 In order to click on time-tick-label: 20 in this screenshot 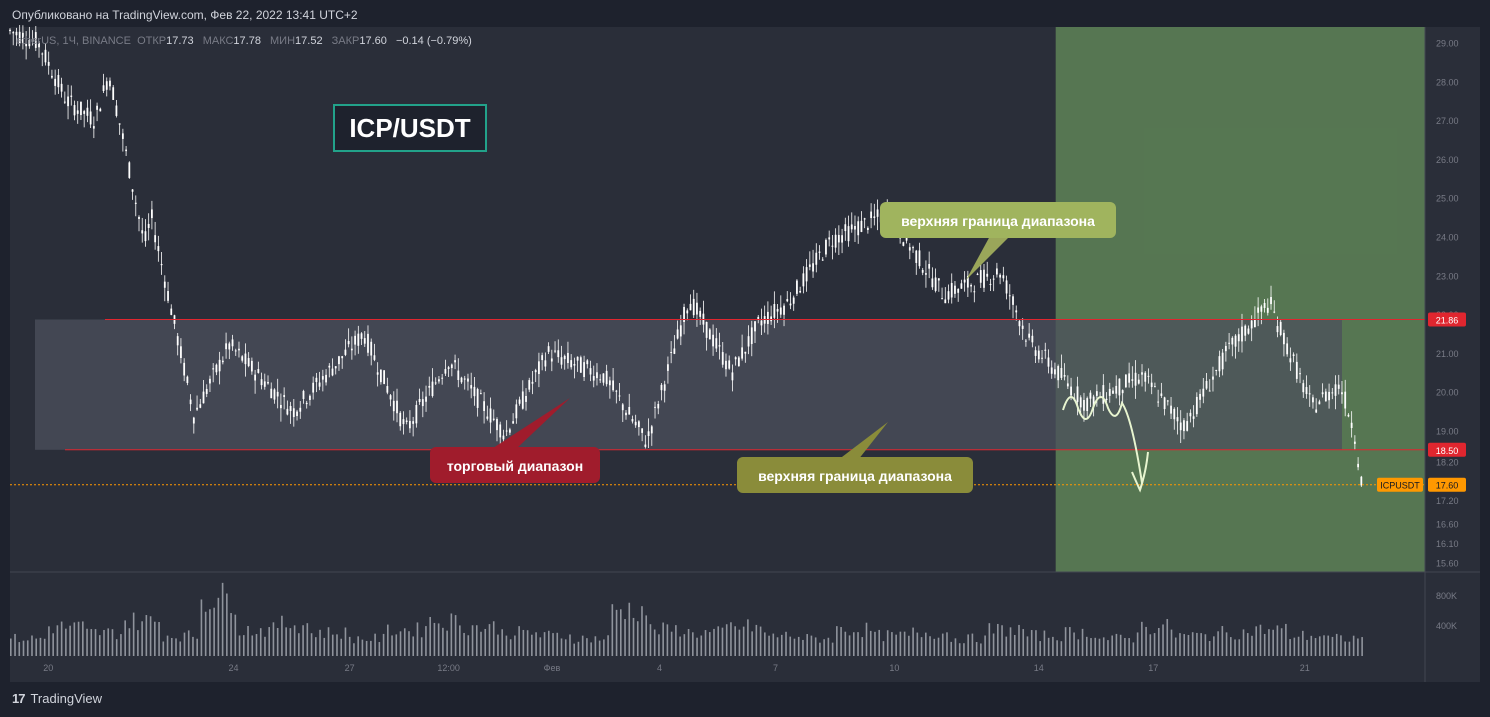, I will do `click(48, 668)`.